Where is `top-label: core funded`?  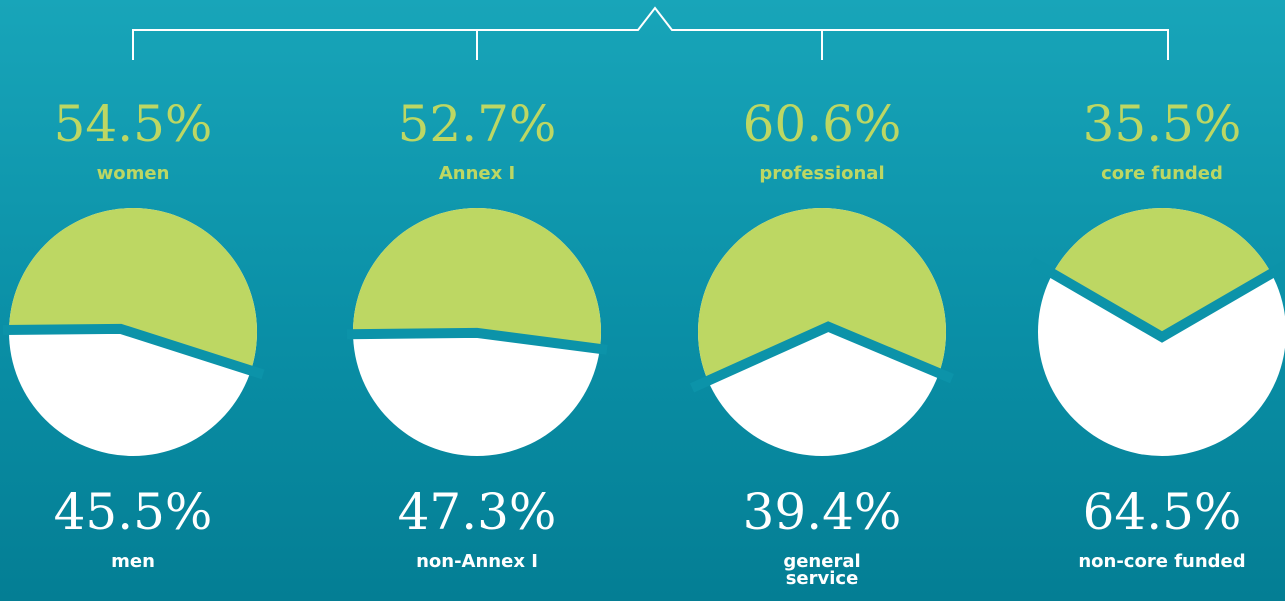
top-label: core funded is located at coordinates (1162, 173).